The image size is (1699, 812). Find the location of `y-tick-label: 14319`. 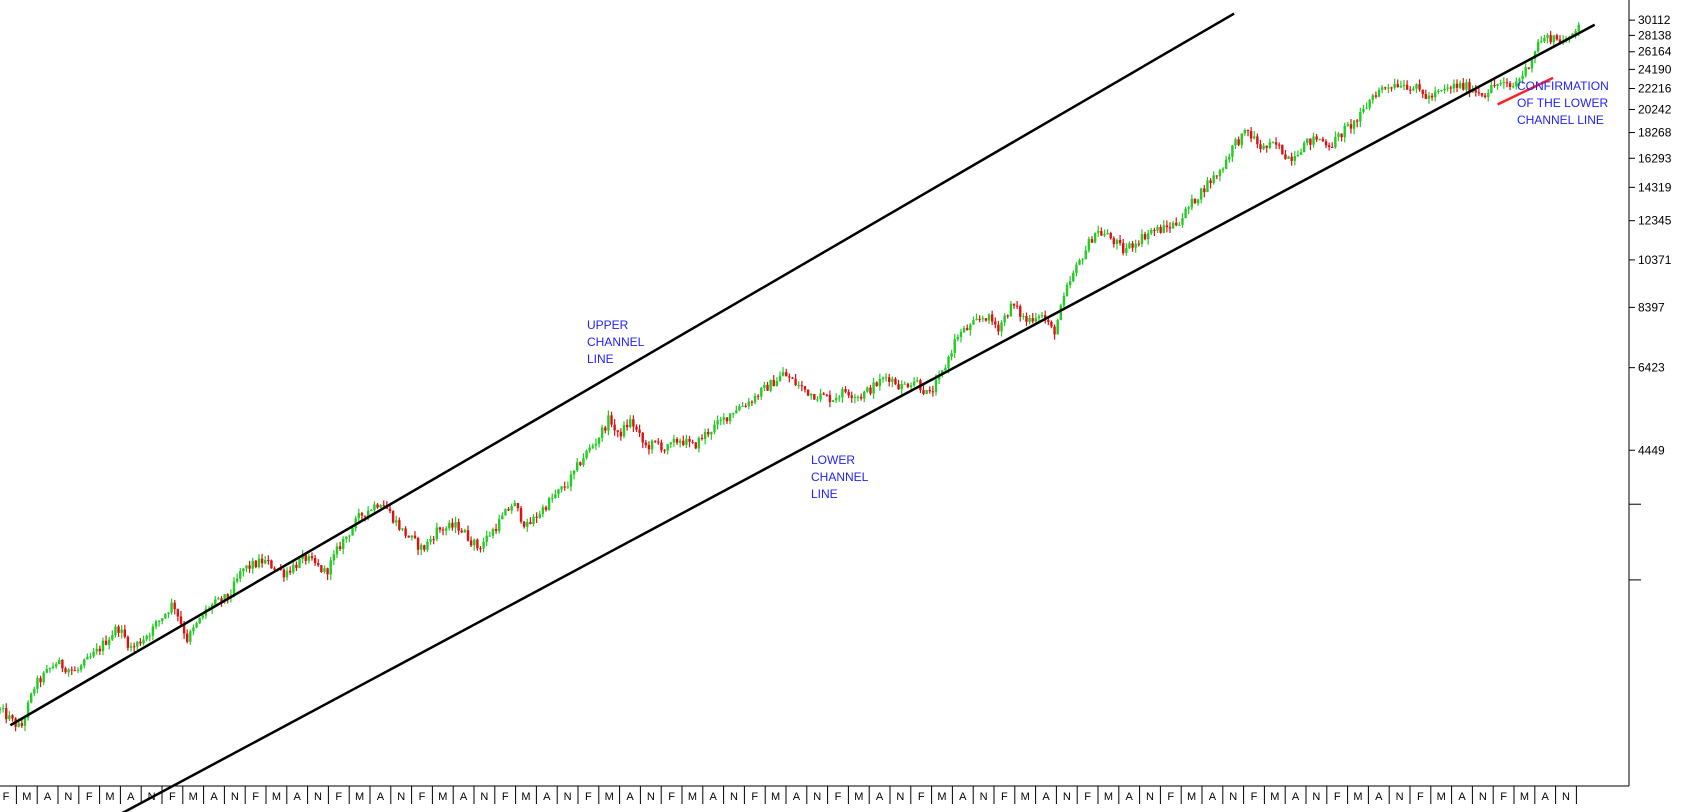

y-tick-label: 14319 is located at coordinates (1655, 187).